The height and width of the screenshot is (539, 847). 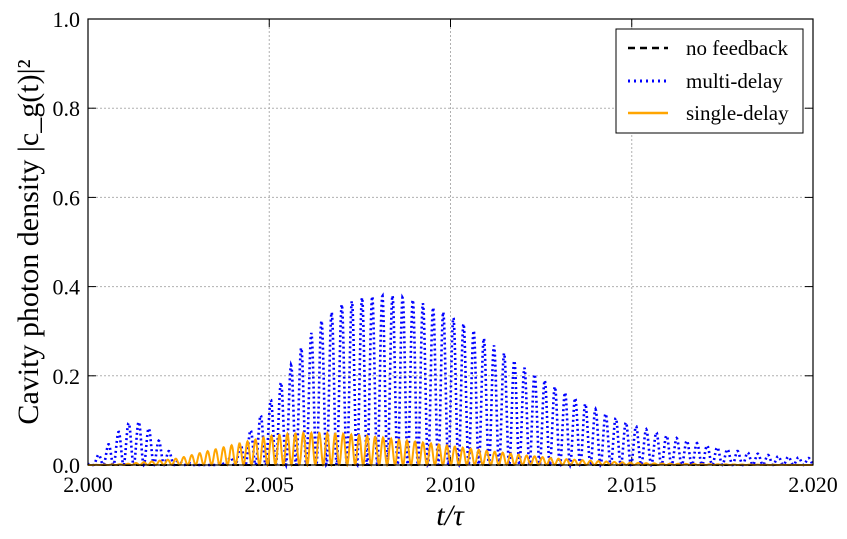 I want to click on legend: no feedback multi-delay single-delay, so click(x=709, y=81).